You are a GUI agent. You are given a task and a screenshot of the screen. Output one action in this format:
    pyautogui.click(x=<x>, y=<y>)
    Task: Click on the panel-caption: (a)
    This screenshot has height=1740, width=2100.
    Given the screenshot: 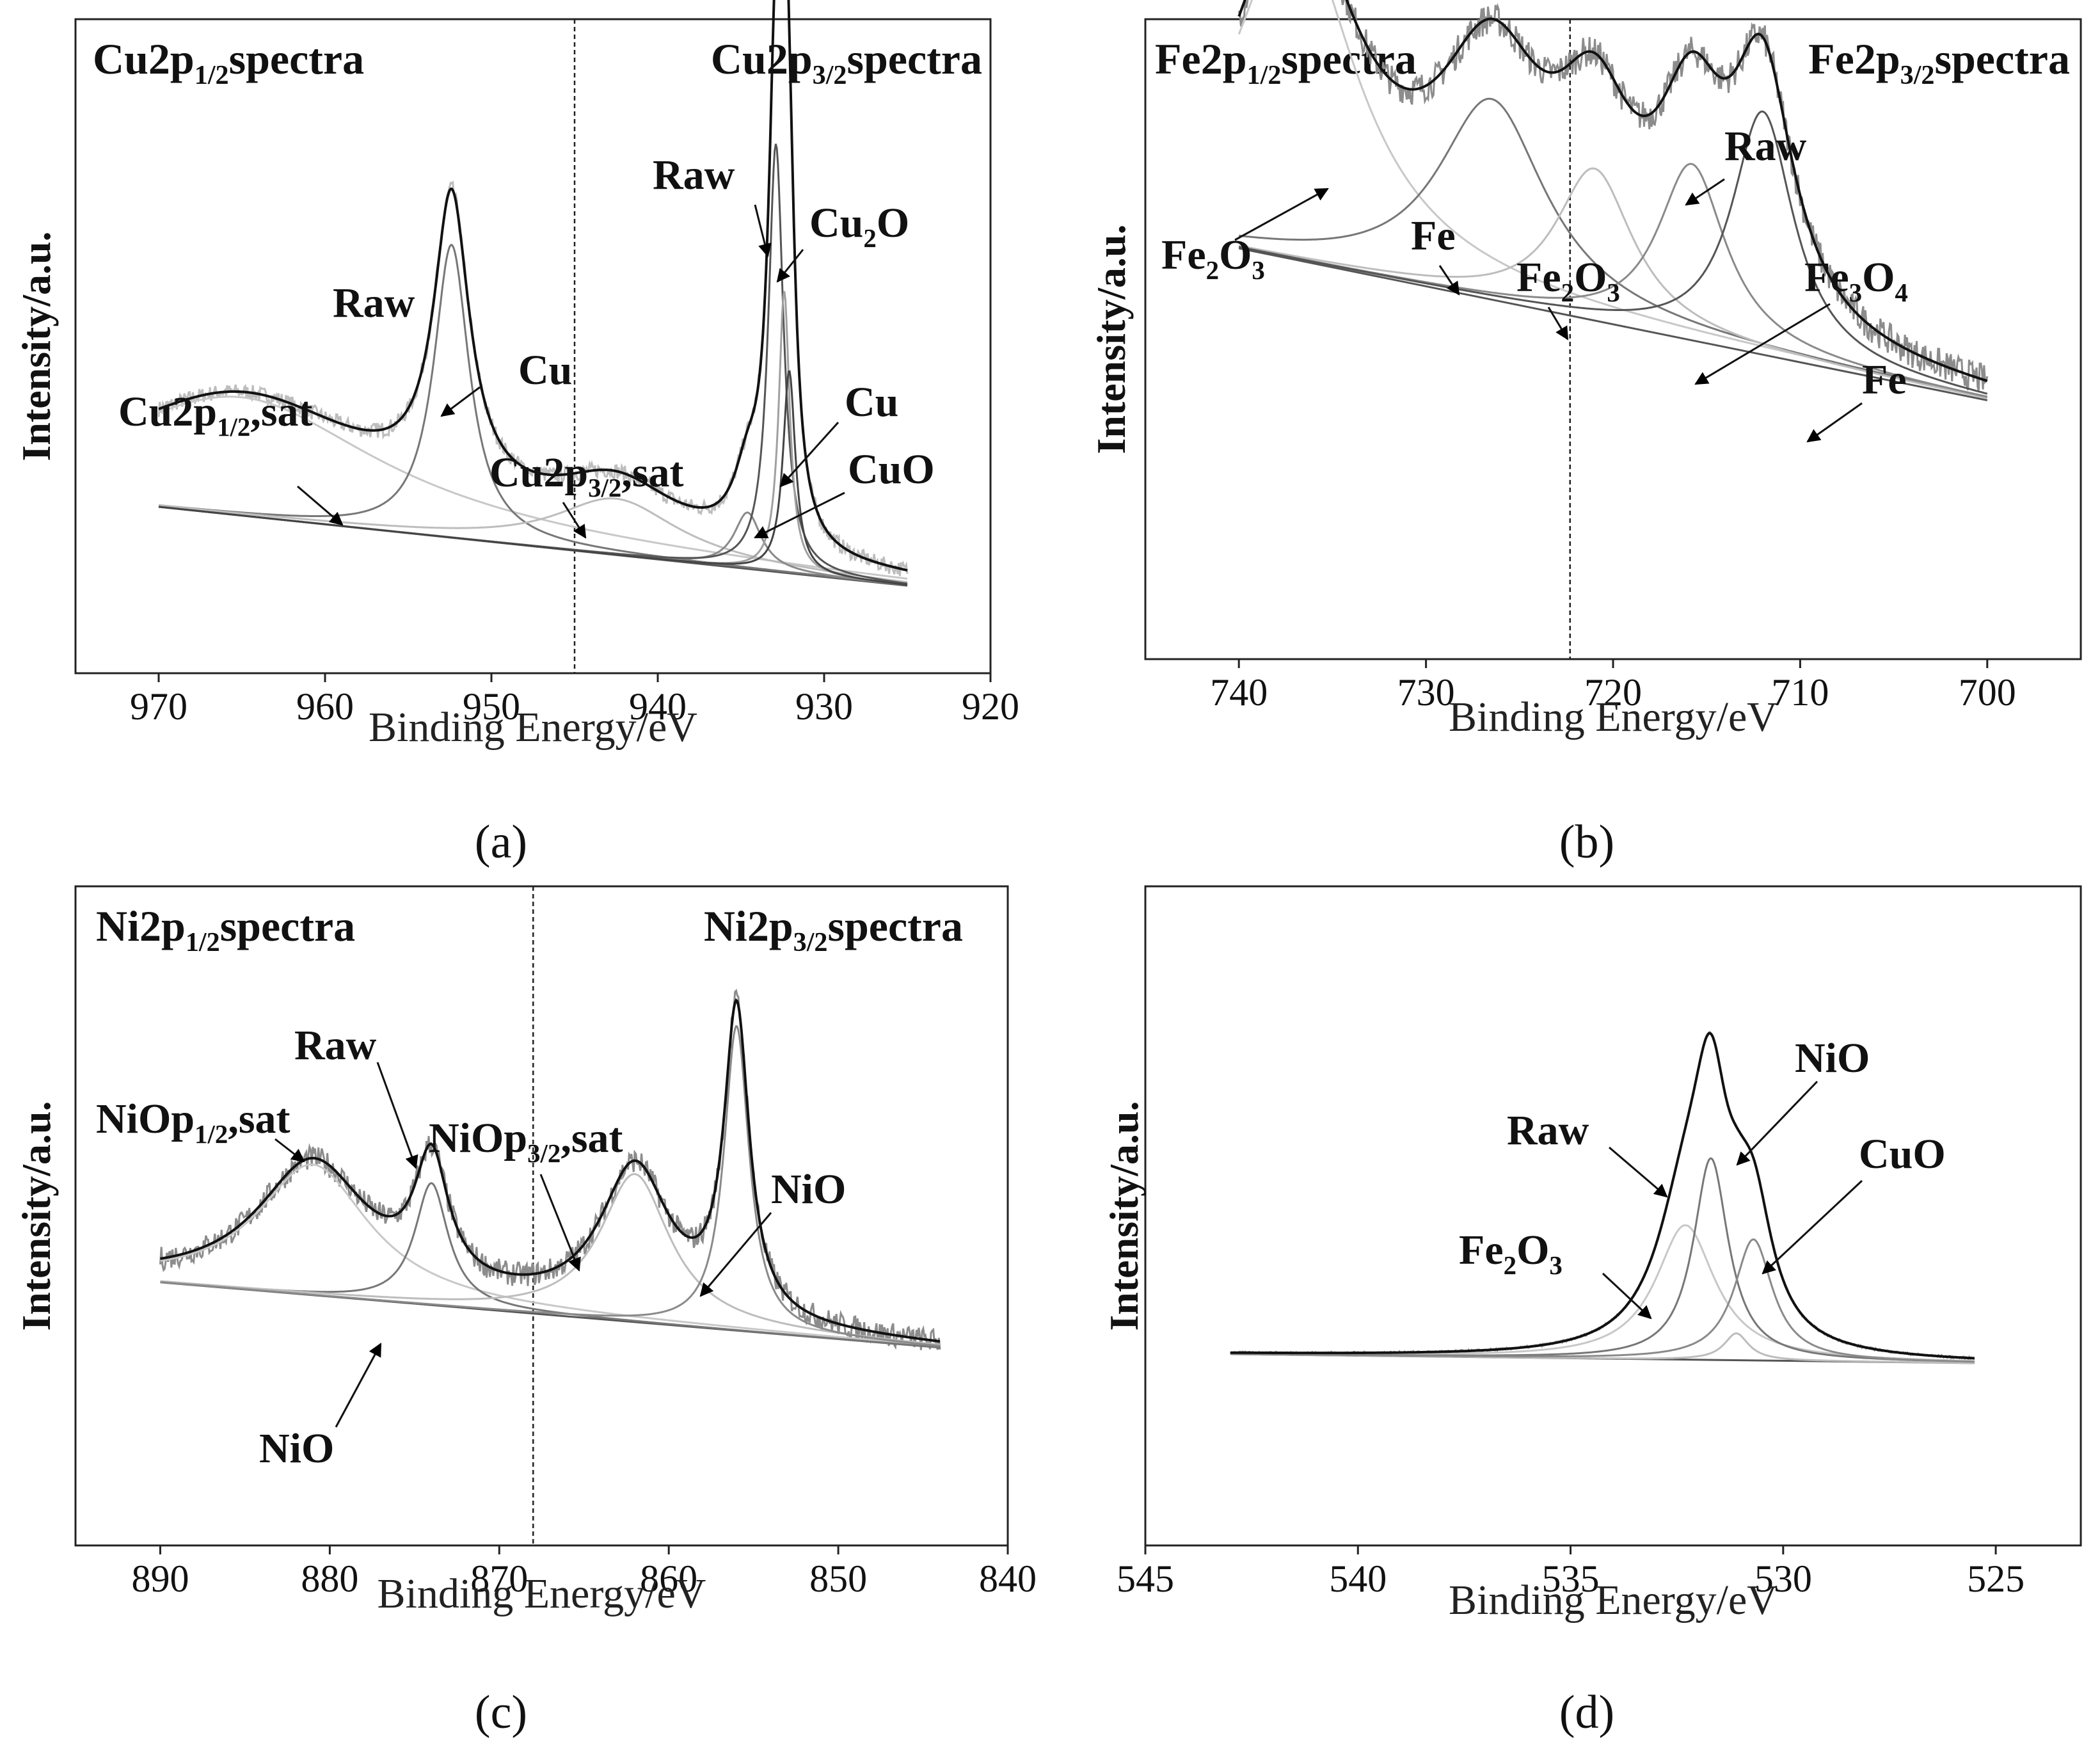 What is the action you would take?
    pyautogui.click(x=501, y=842)
    